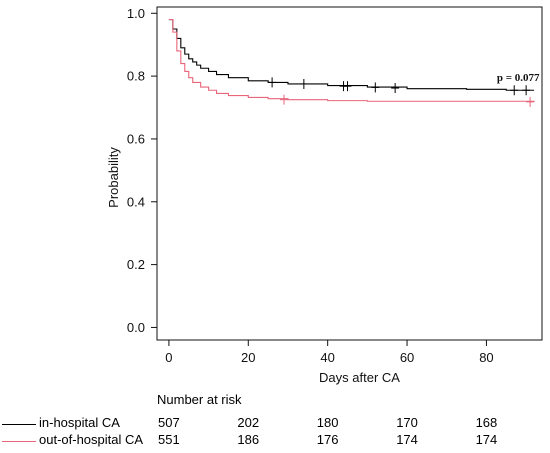  What do you see at coordinates (142, 170) in the screenshot?
I see `y-axis: 0.0 0.2 0.4 0.6 0.8 1.0` at bounding box center [142, 170].